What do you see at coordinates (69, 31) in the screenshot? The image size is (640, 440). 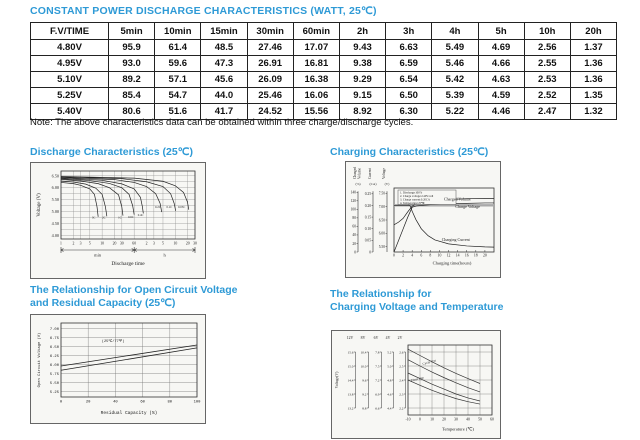 I see `table-header-cell: F.V/TIME` at bounding box center [69, 31].